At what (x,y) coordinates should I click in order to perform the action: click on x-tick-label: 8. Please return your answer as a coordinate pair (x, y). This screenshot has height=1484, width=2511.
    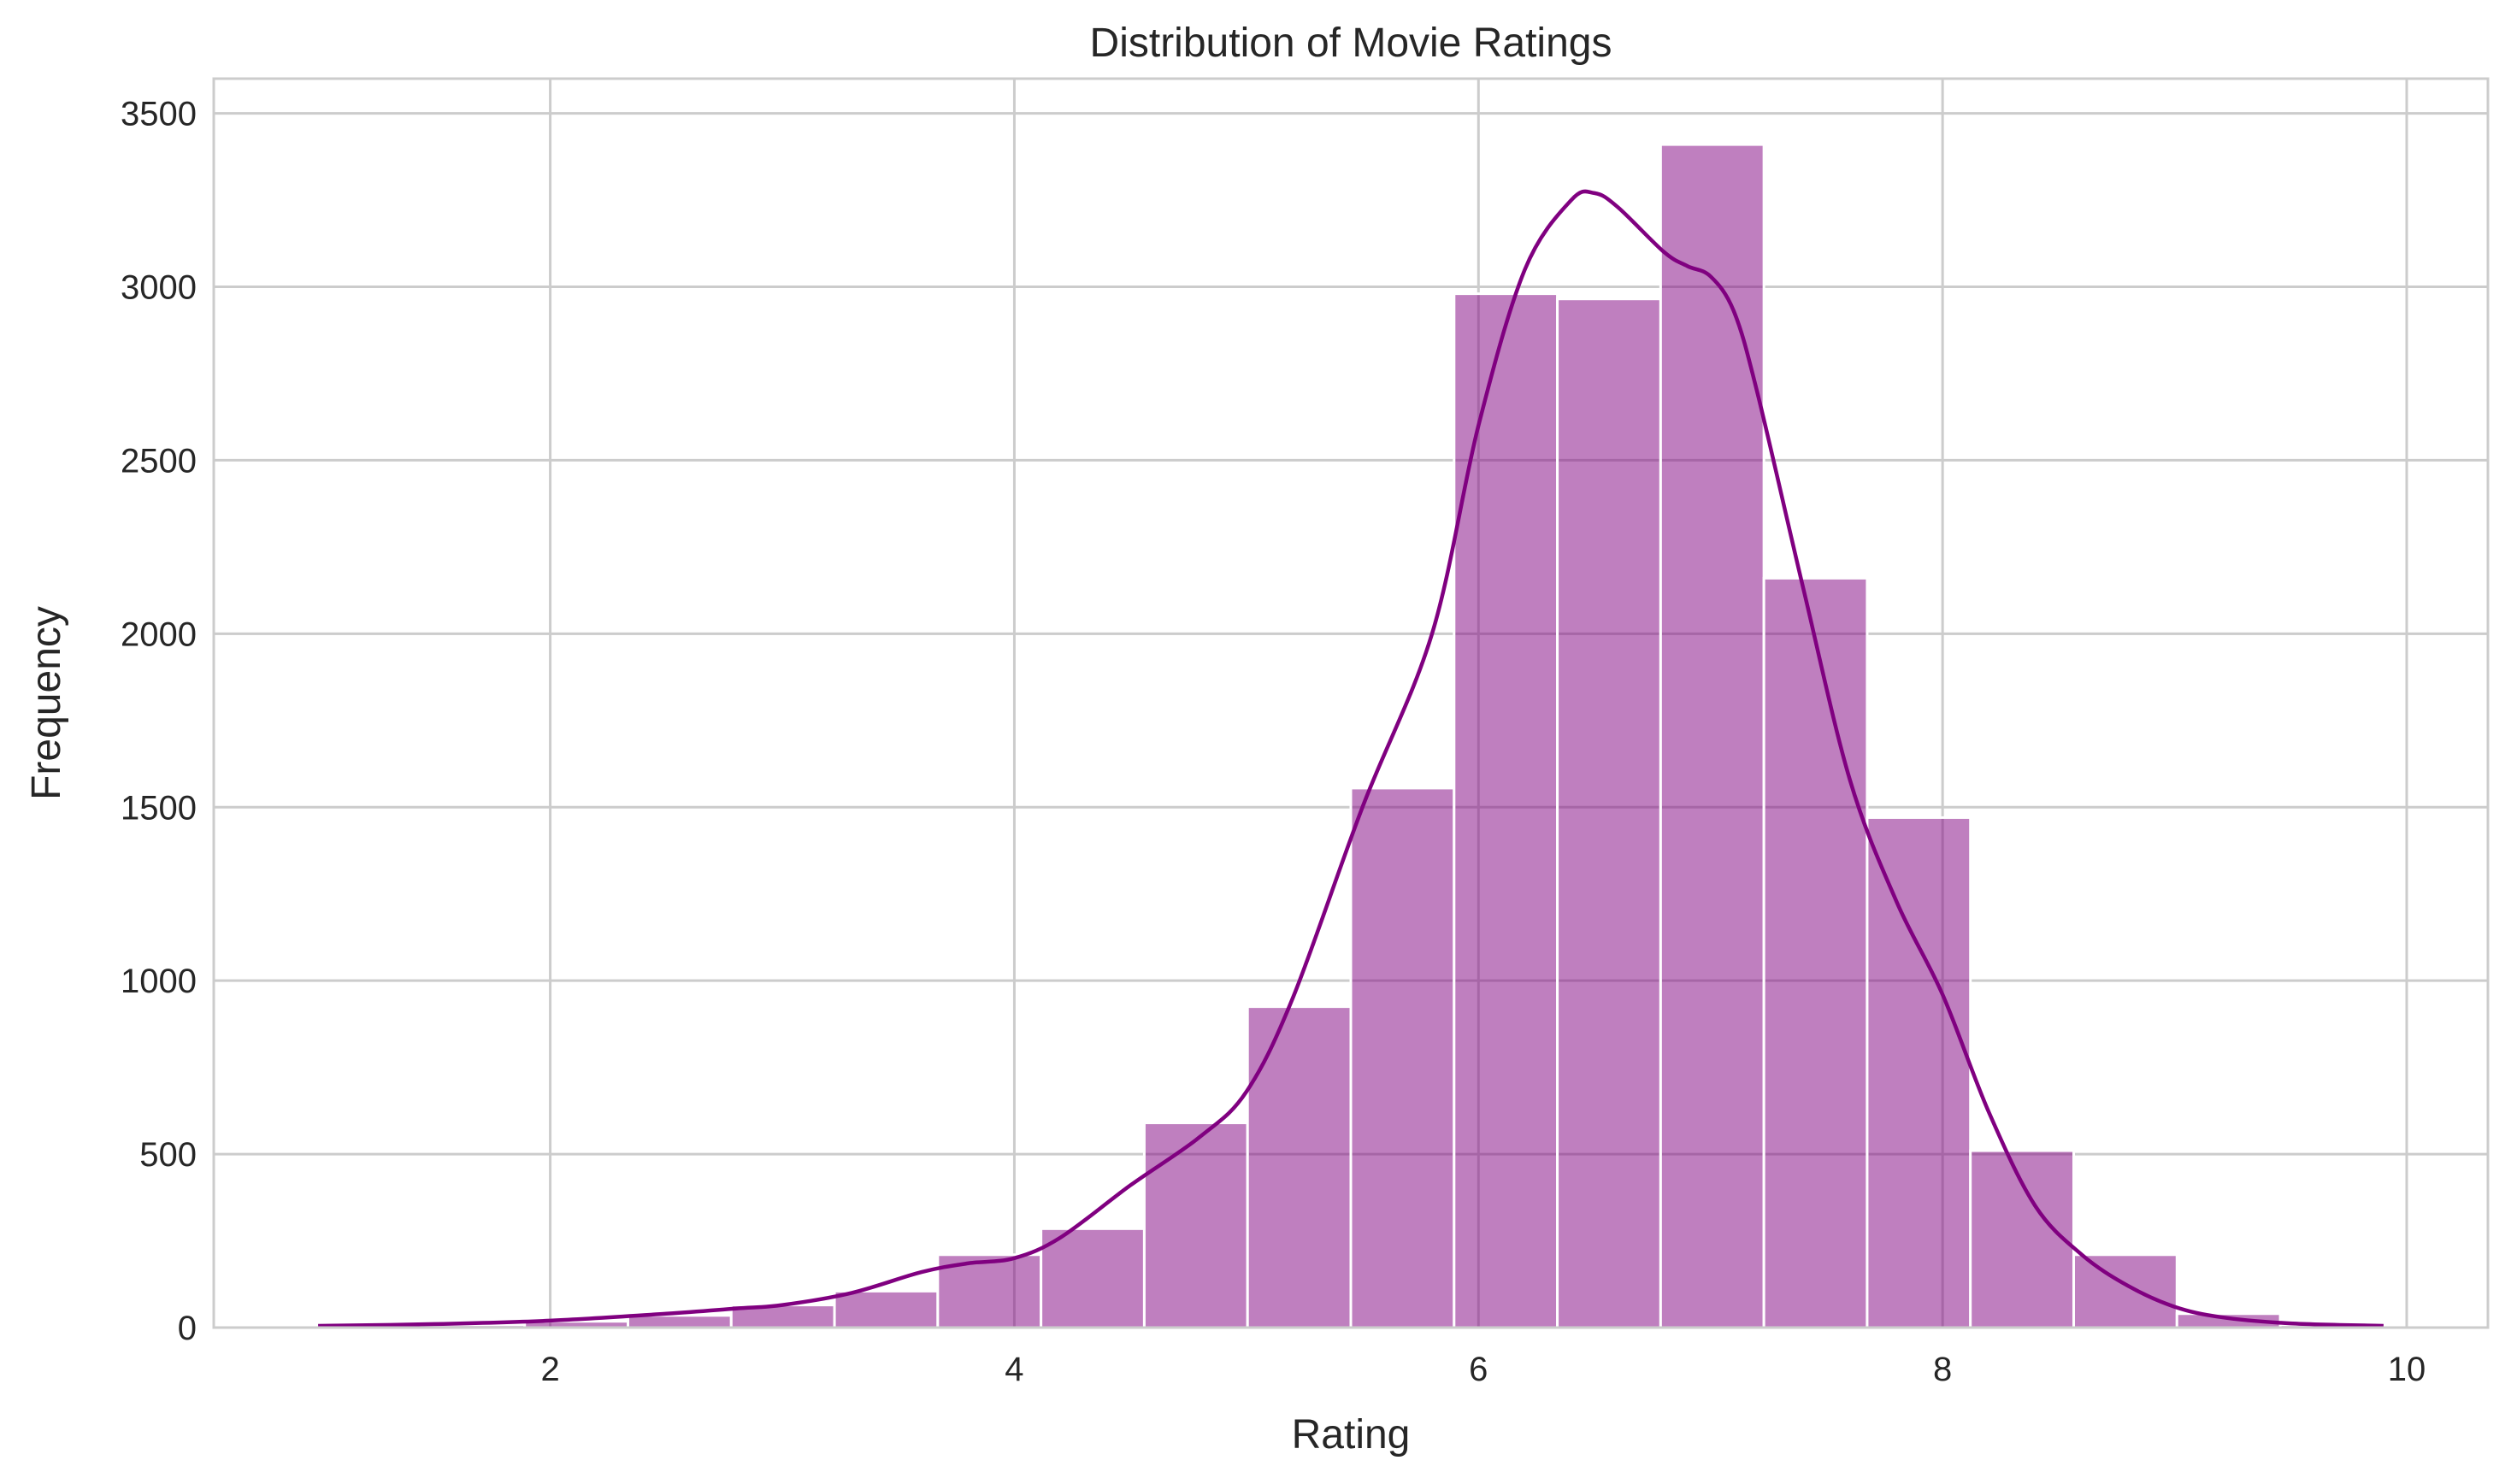
    Looking at the image, I should click on (1942, 1369).